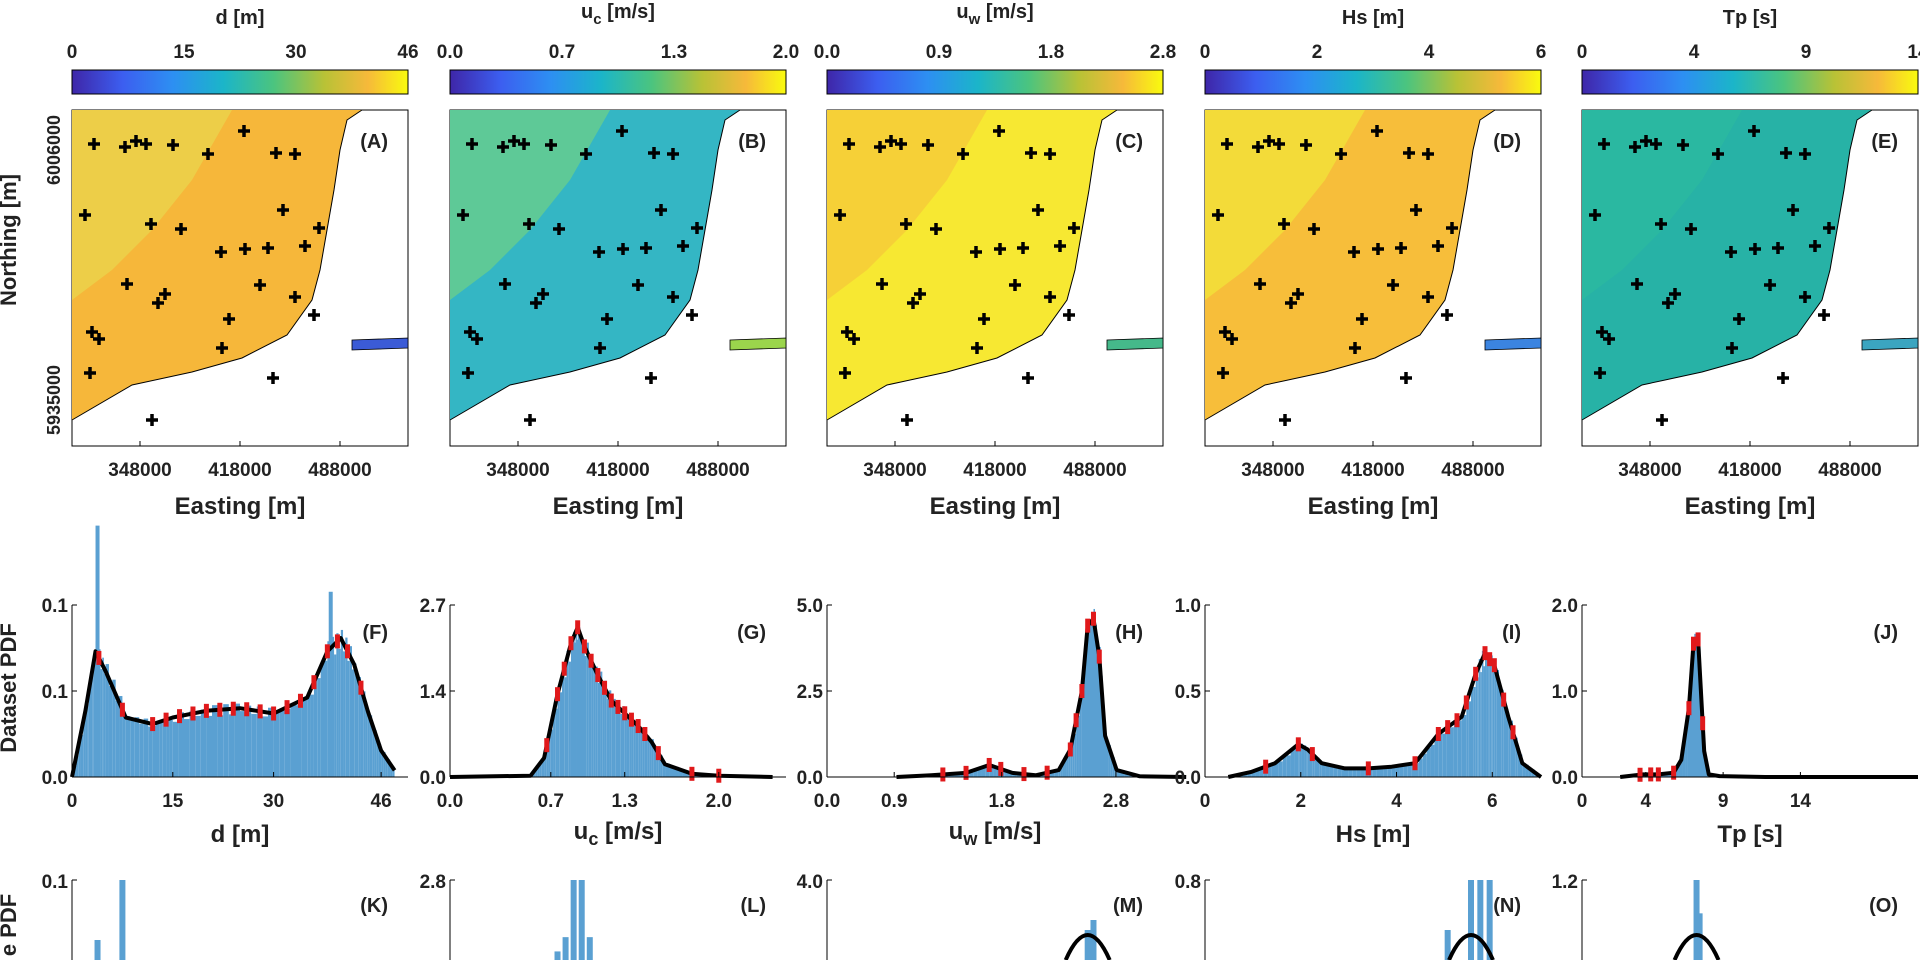 This screenshot has height=960, width=1920. I want to click on x-tick-label: 0.0, so click(450, 801).